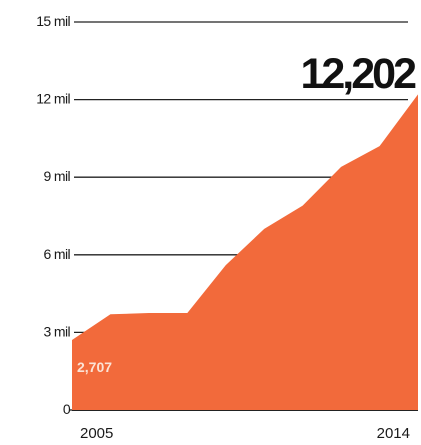  What do you see at coordinates (393, 433) in the screenshot?
I see `x-tick-label: 2014` at bounding box center [393, 433].